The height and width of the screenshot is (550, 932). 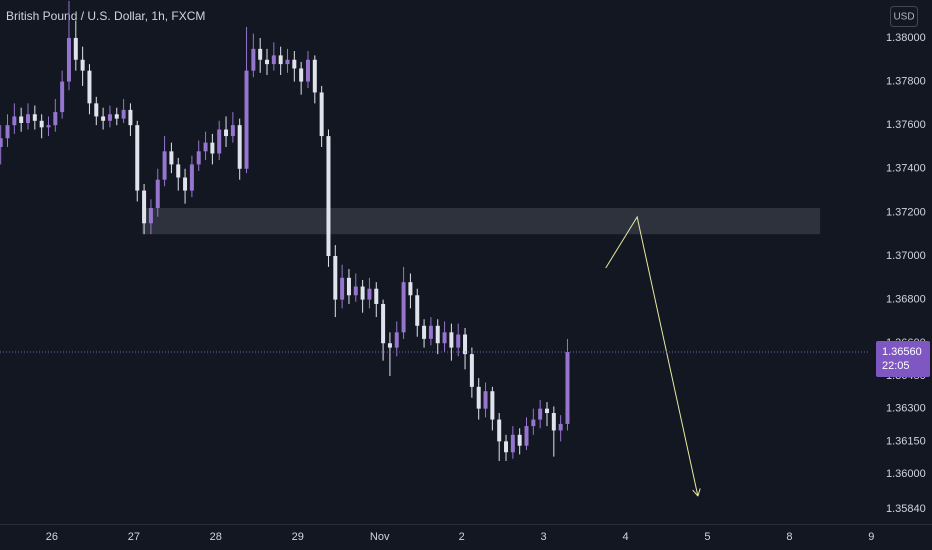 I want to click on y-tick-label: 1.37200, so click(x=906, y=212).